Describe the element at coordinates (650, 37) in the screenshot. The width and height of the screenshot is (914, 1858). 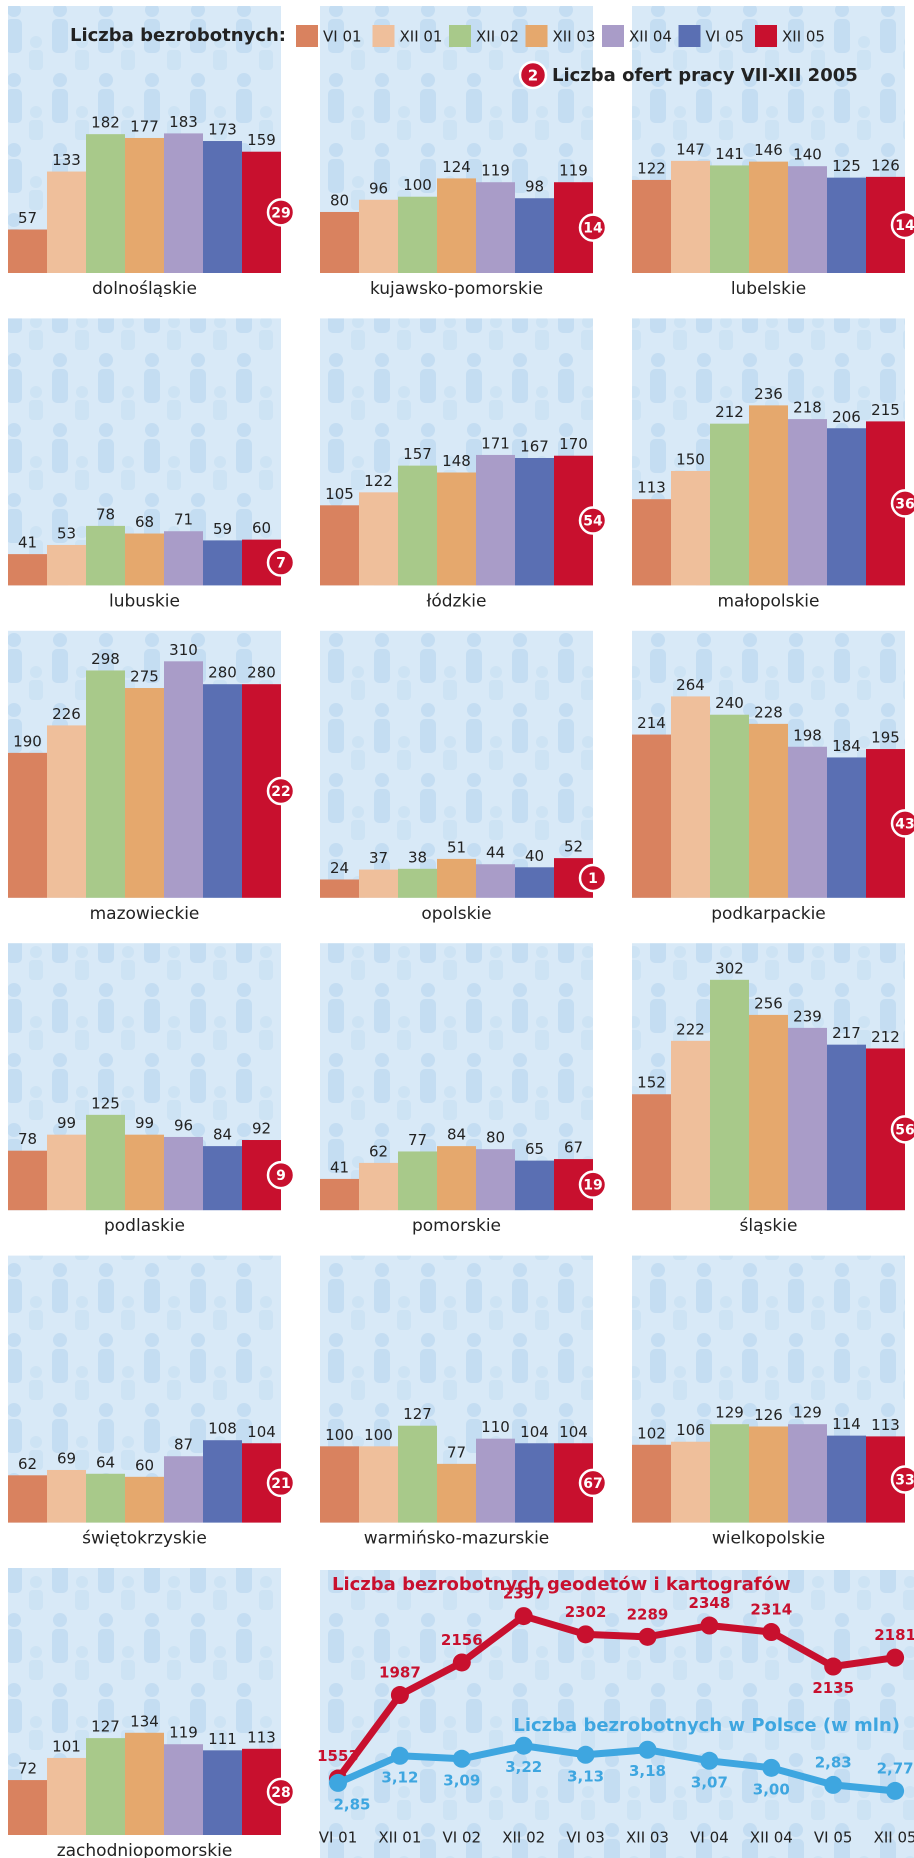
I see `legend-label: XII 04` at that location.